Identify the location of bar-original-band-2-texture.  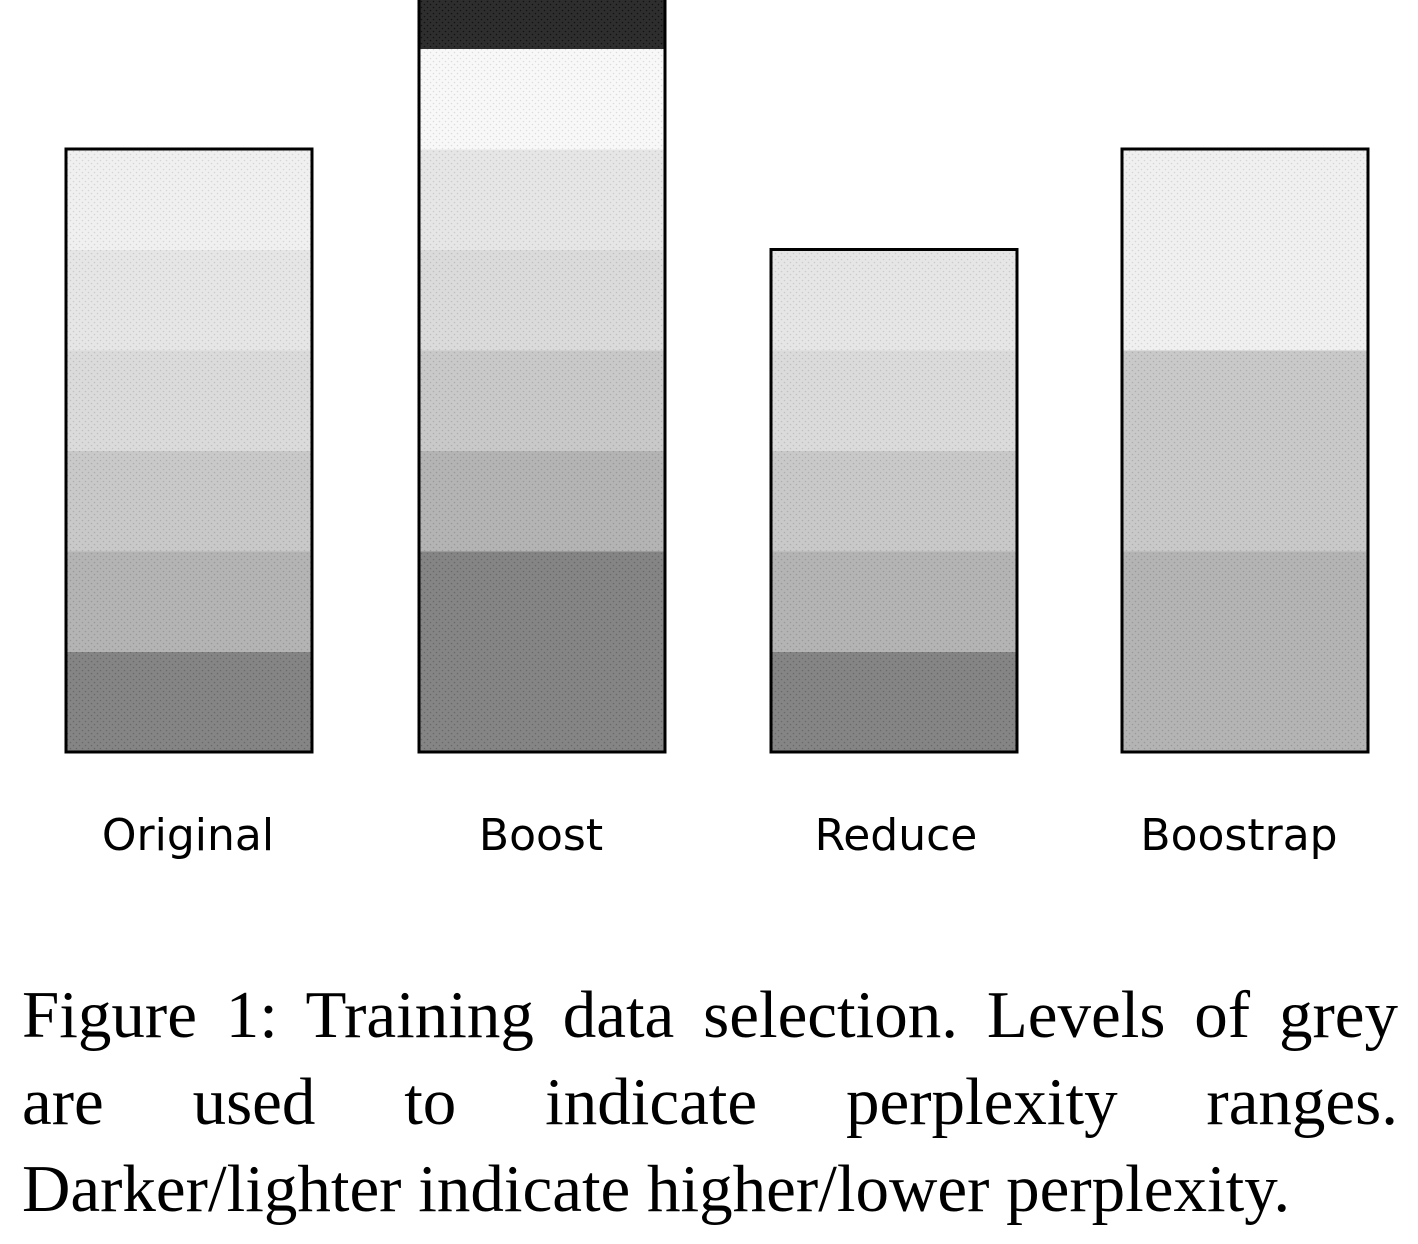
(189, 601).